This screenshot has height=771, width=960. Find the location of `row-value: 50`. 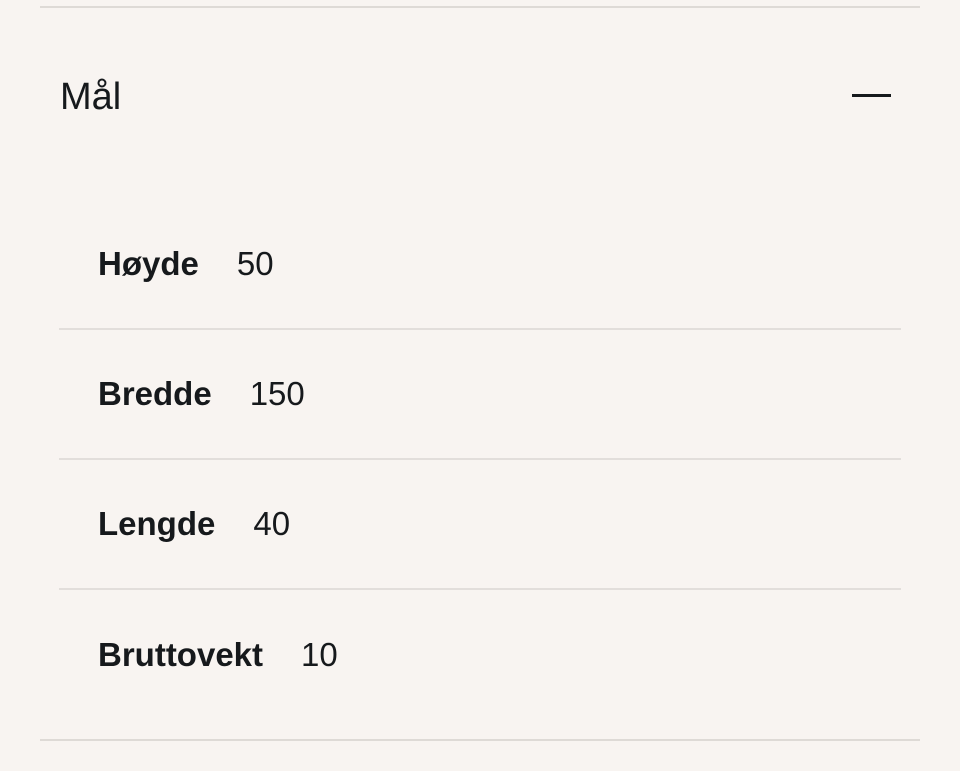

row-value: 50 is located at coordinates (255, 263).